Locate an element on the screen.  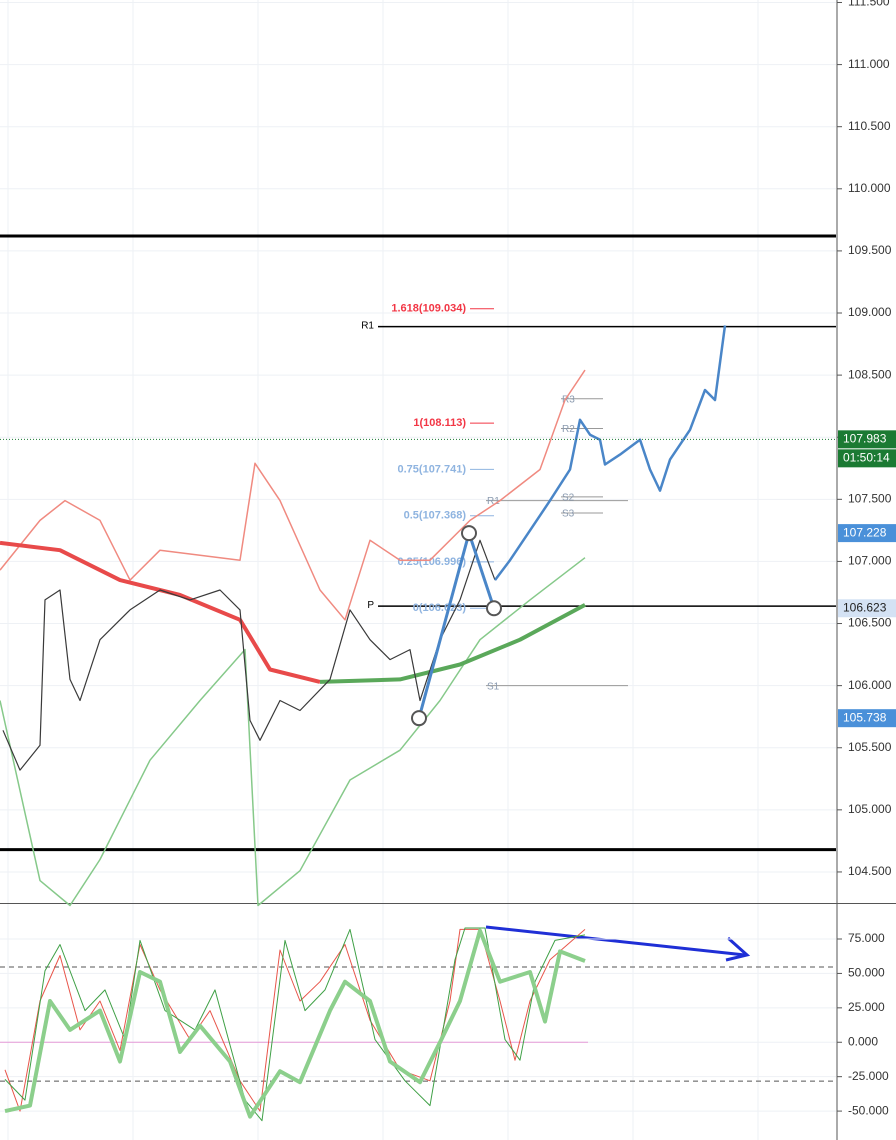
price-tag-label: 107.983 is located at coordinates (865, 438).